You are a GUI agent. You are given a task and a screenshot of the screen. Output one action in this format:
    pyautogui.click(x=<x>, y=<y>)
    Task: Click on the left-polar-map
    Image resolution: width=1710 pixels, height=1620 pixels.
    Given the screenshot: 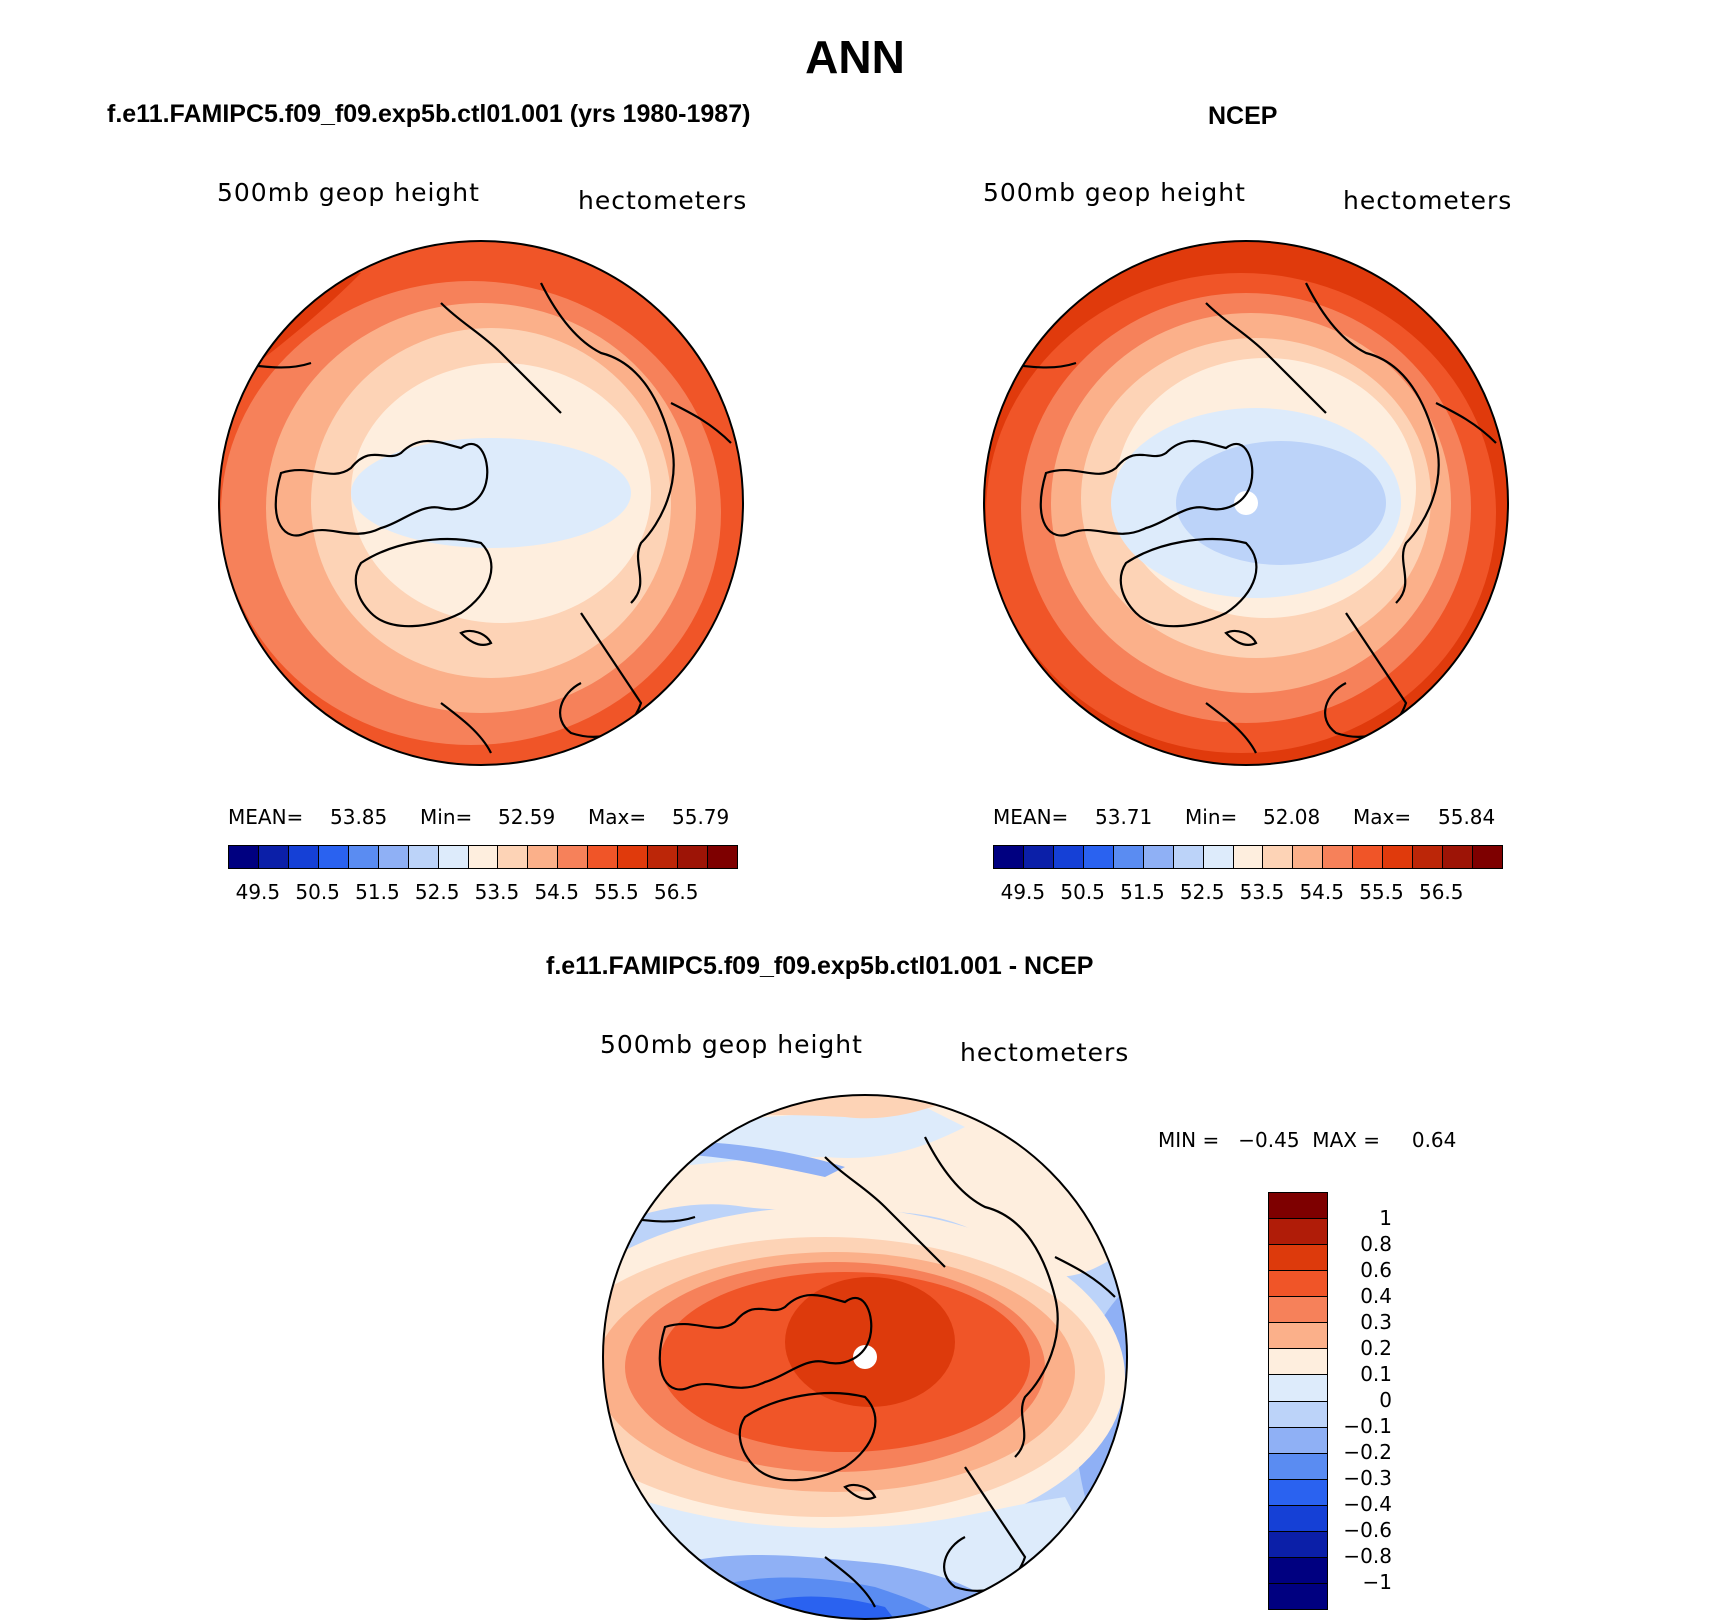 What is the action you would take?
    pyautogui.click(x=481, y=503)
    